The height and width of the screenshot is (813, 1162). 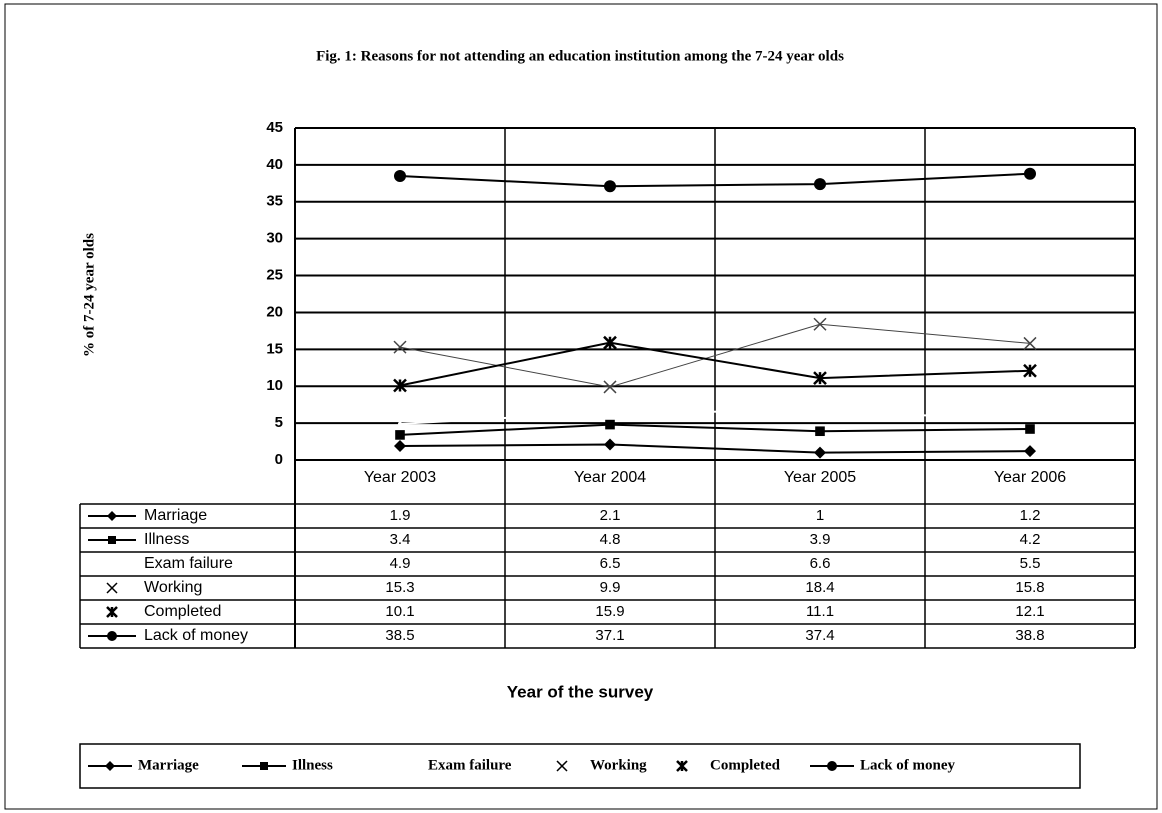 What do you see at coordinates (610, 477) in the screenshot?
I see `x-tick-label: Year 2004` at bounding box center [610, 477].